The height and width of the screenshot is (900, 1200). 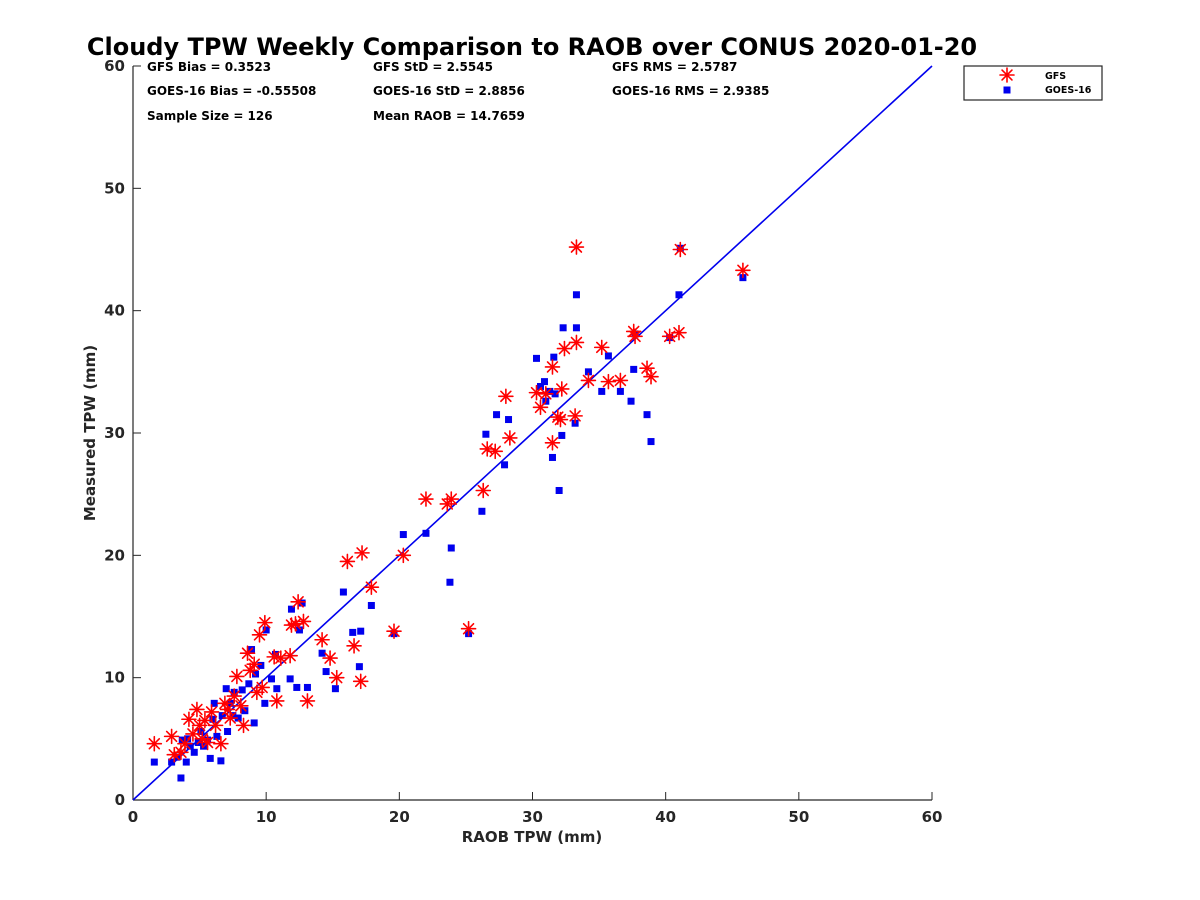 What do you see at coordinates (231, 91) in the screenshot?
I see `stat-goes-bias: GOES-16 Bias = -0.55508` at bounding box center [231, 91].